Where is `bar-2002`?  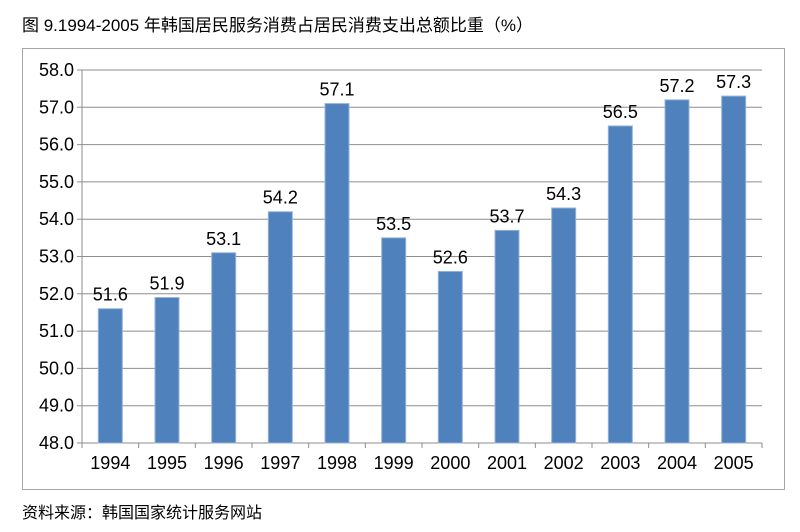
bar-2002 is located at coordinates (564, 325).